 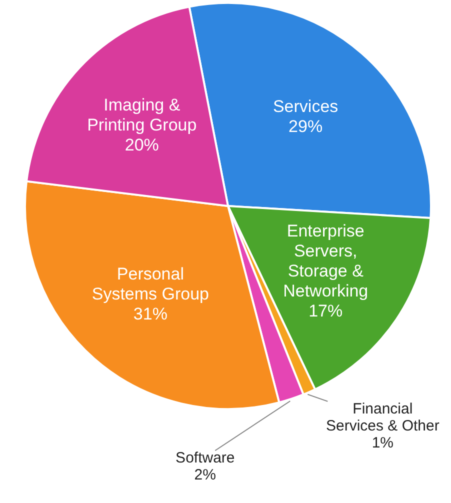 I want to click on data-label: 2%, so click(x=205, y=475).